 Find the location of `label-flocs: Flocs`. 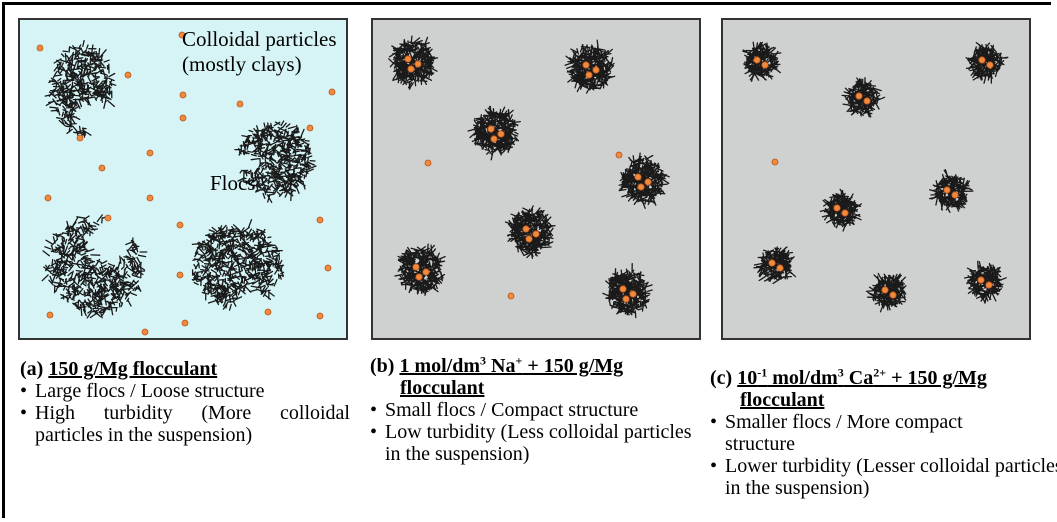

label-flocs: Flocs is located at coordinates (233, 183).